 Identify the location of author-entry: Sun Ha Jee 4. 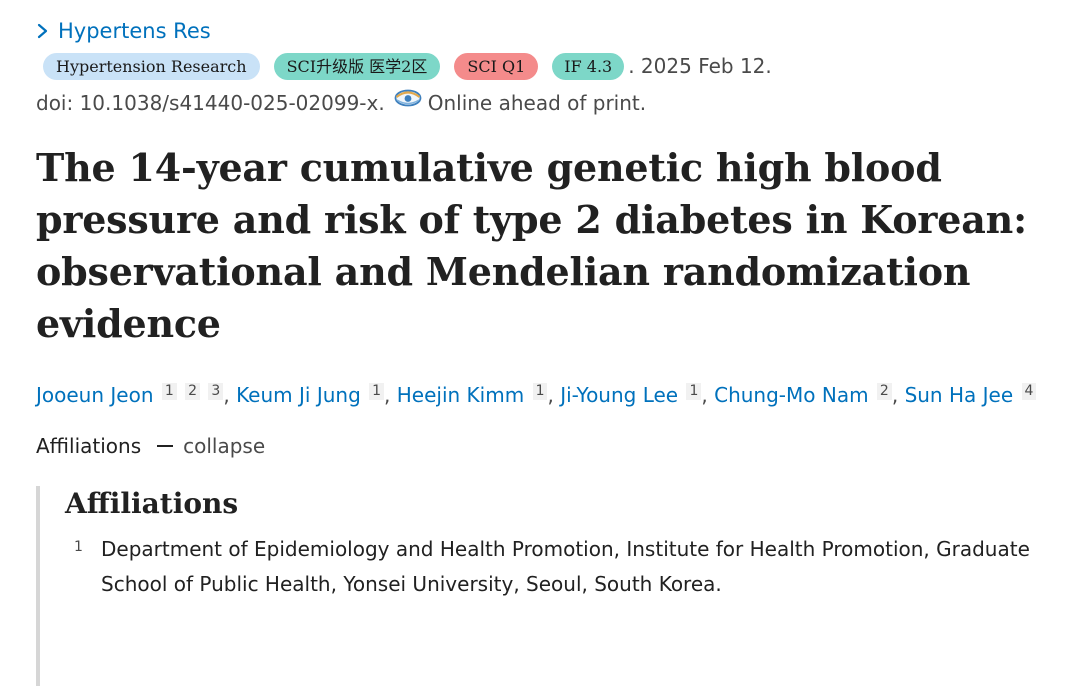
(971, 395).